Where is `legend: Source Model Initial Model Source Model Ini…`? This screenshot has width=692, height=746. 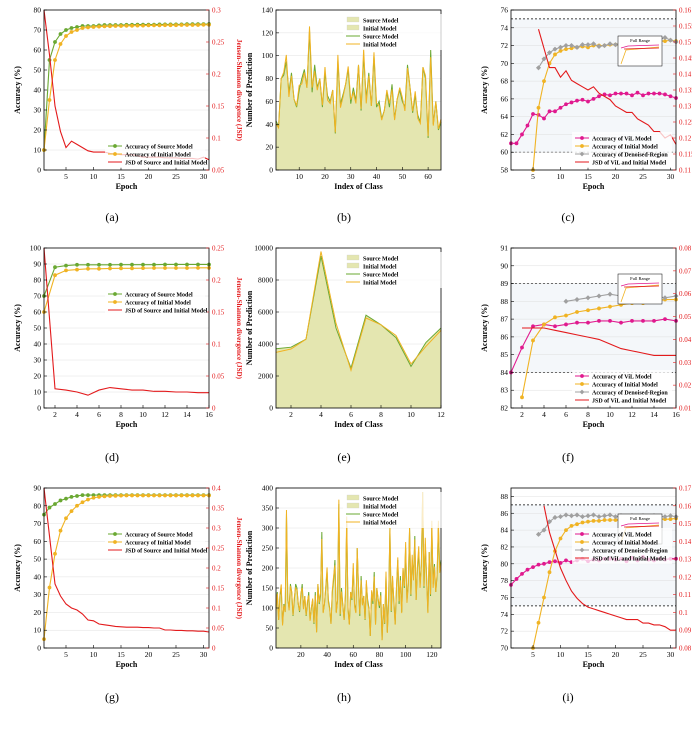
legend: Source Model Initial Model Source Model Ini… is located at coordinates (393, 270).